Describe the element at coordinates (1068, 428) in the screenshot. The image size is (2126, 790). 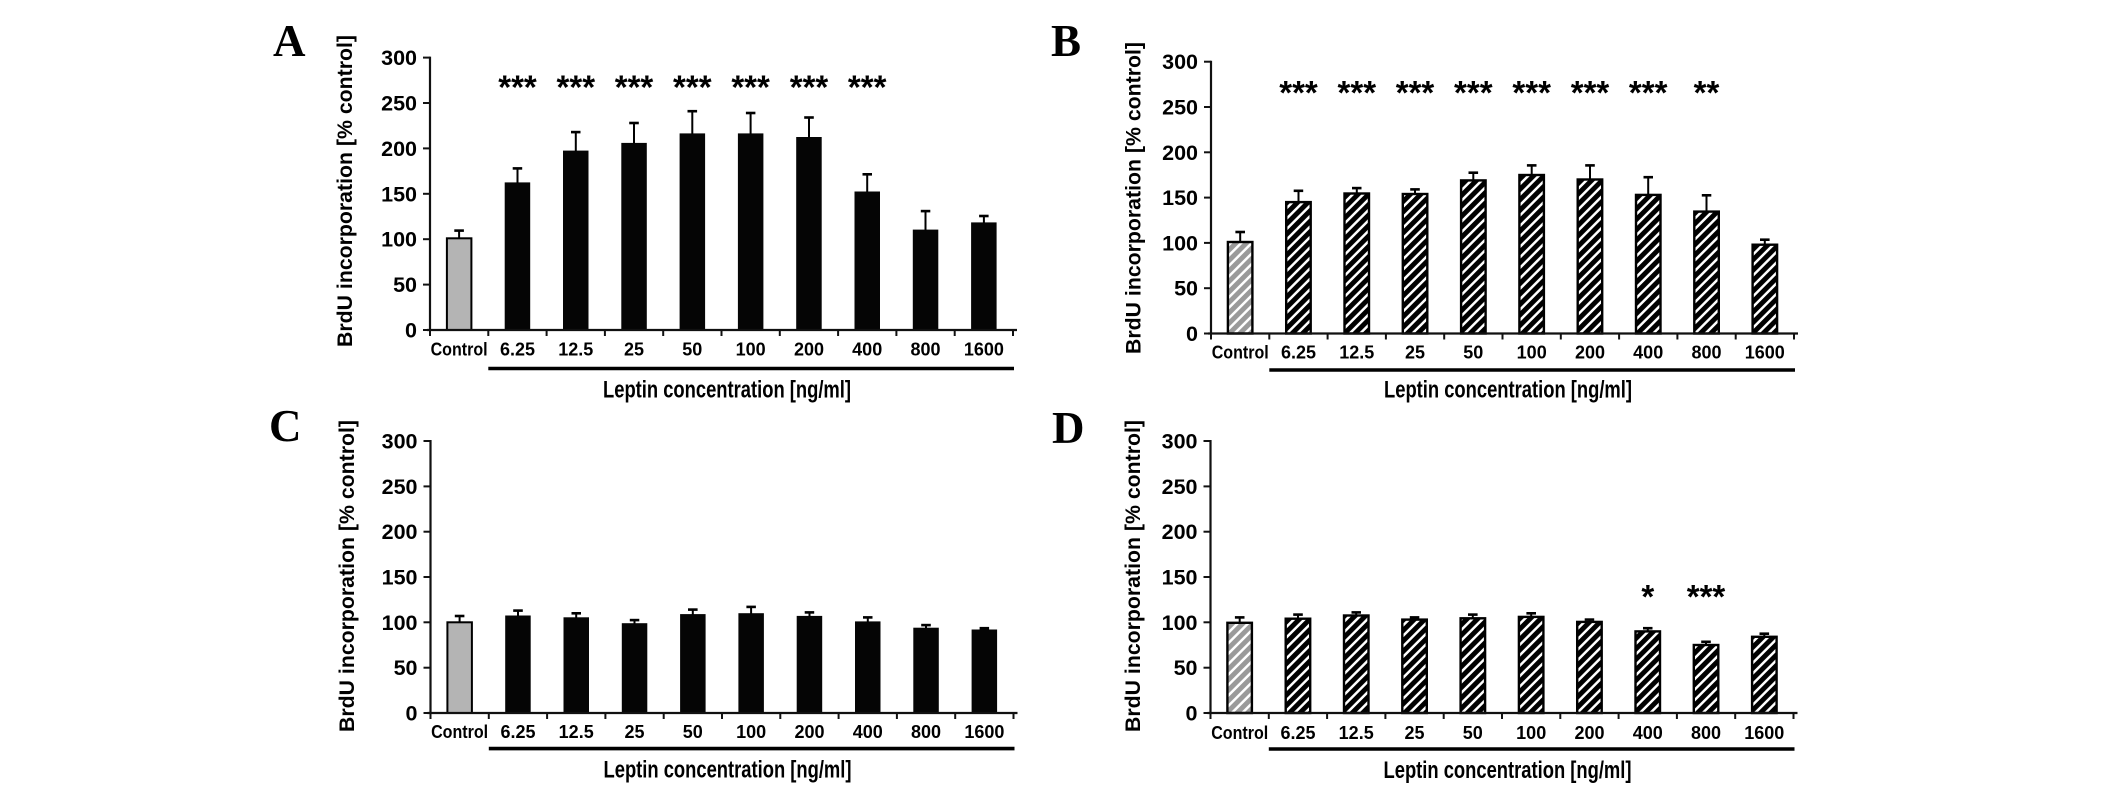
I see `svg-text: D` at that location.